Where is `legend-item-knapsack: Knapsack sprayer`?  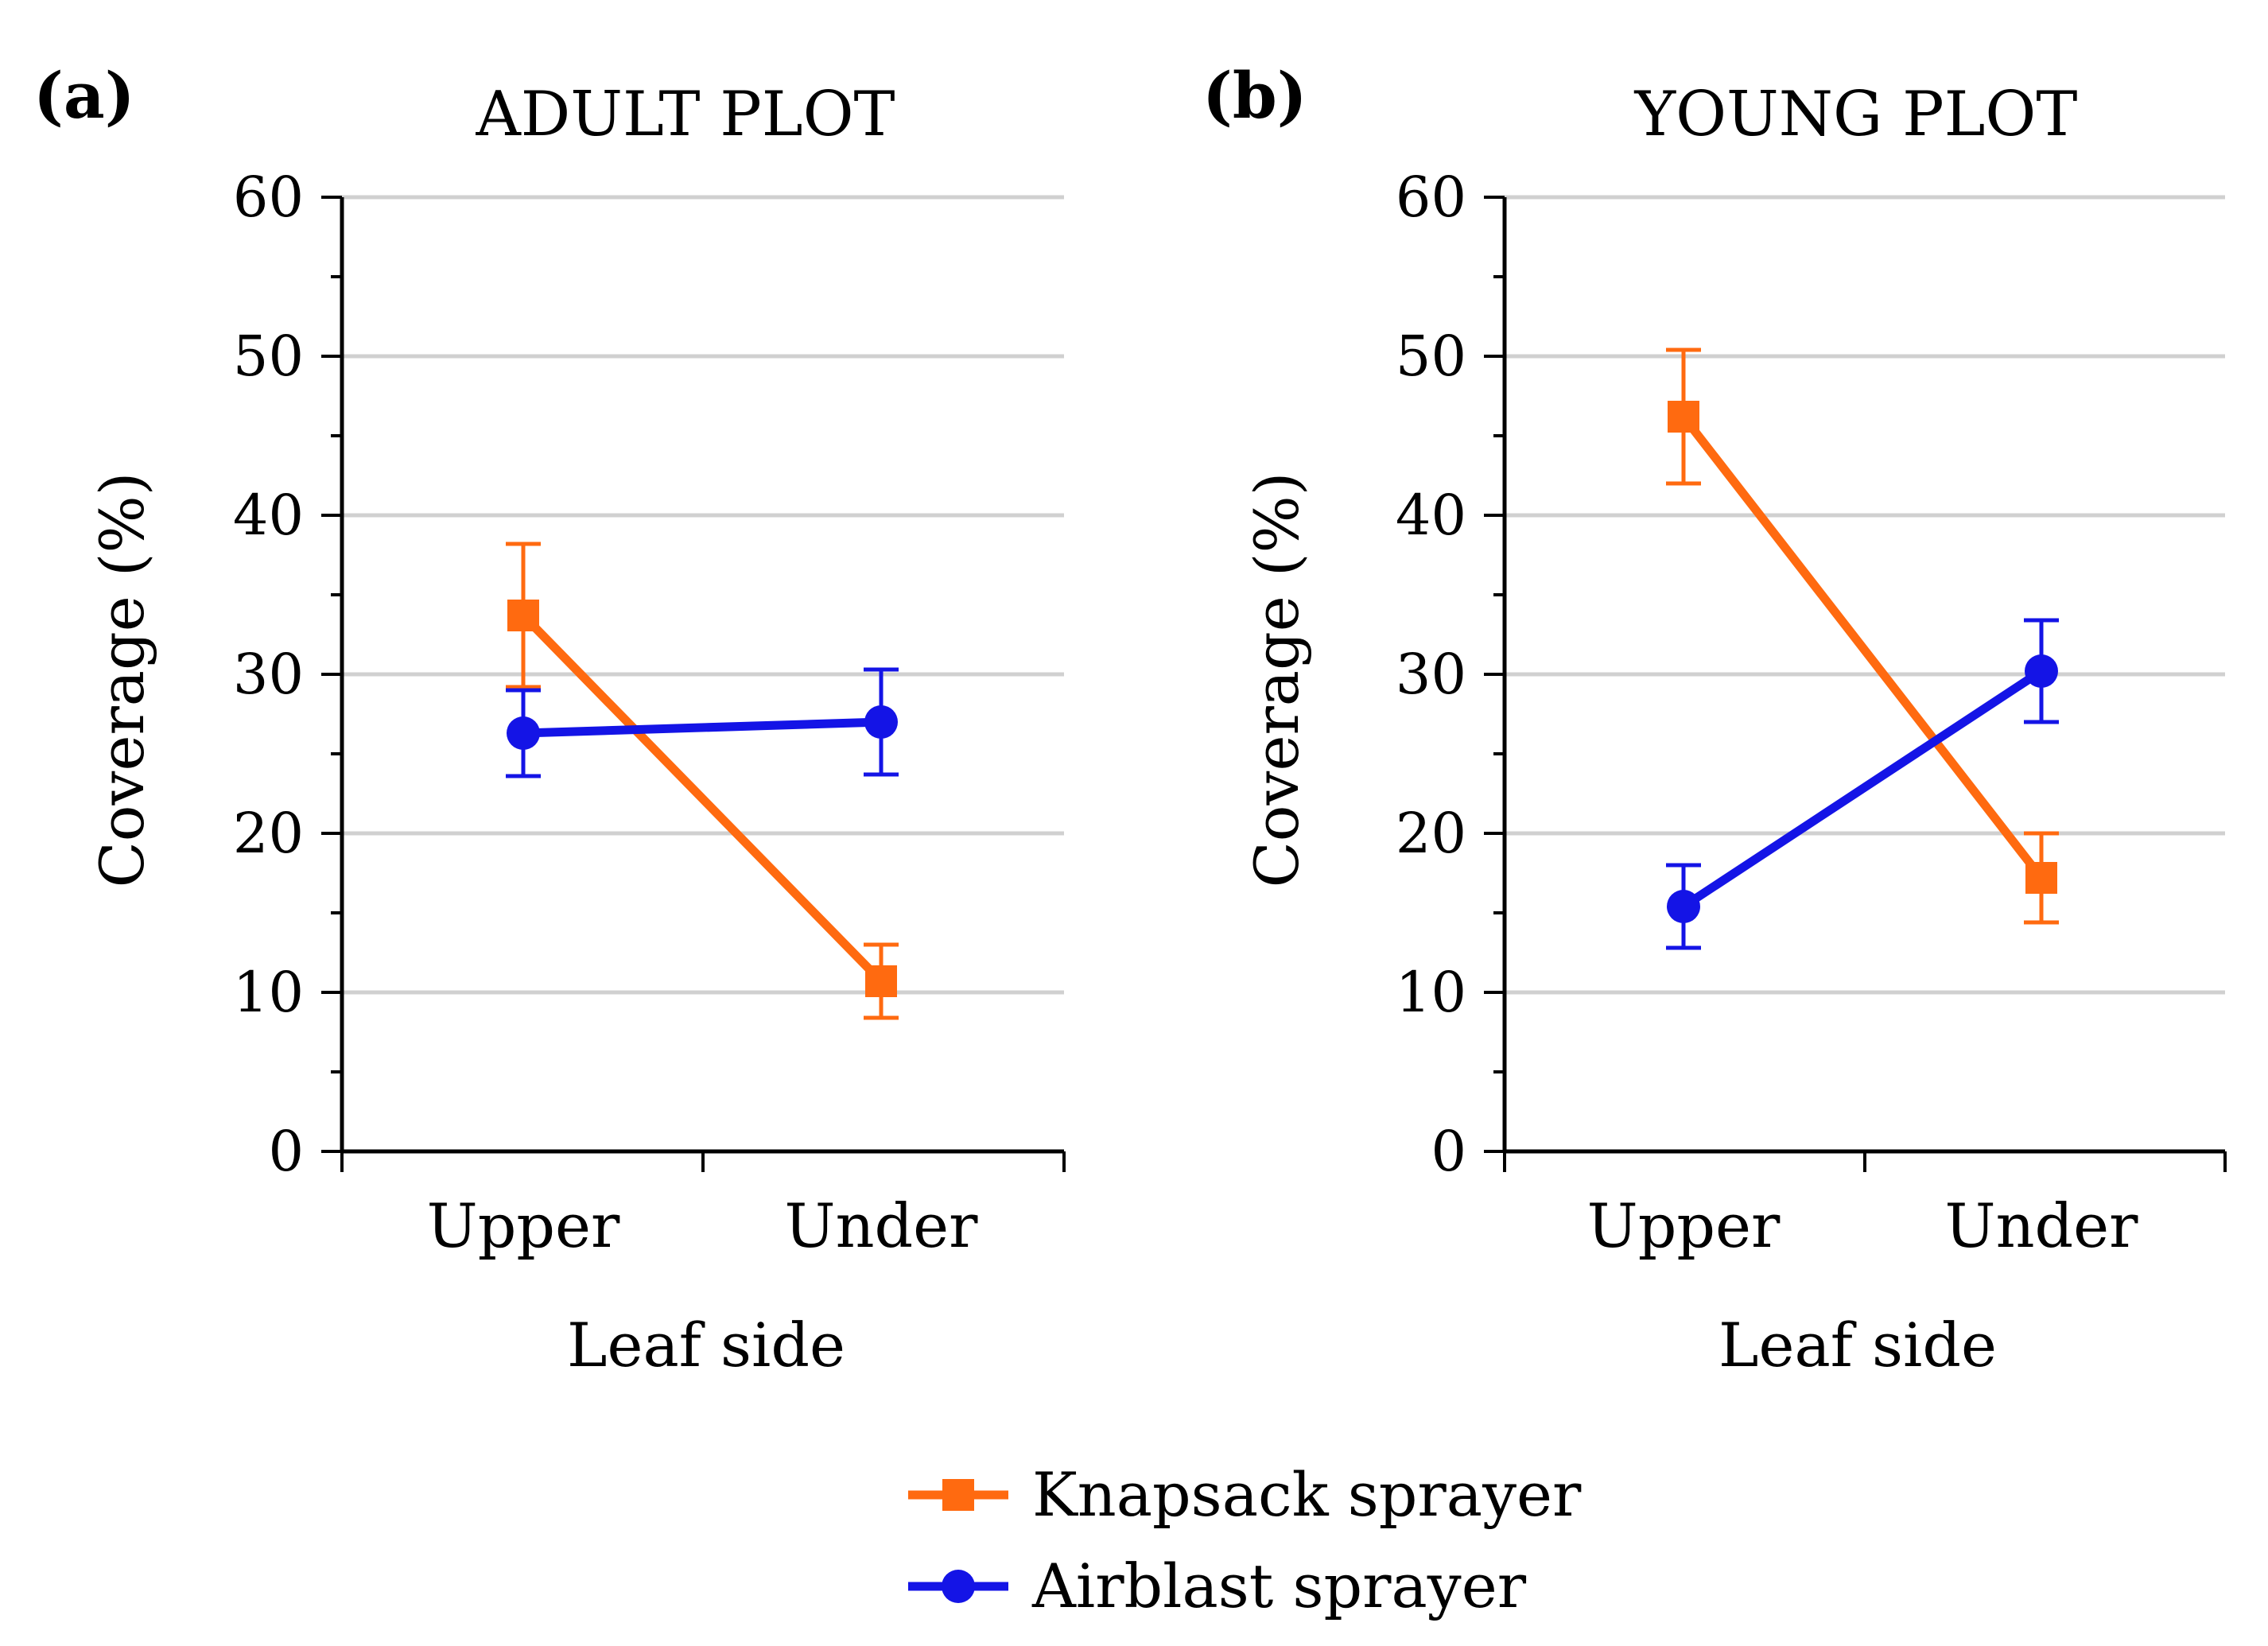
legend-item-knapsack: Knapsack sprayer is located at coordinates (1245, 1494).